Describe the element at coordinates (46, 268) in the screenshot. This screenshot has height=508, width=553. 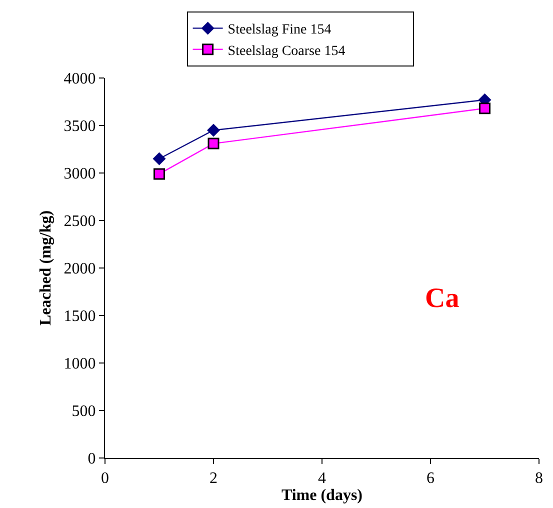
I see `y-axis-title: Leached (mg/kg)` at that location.